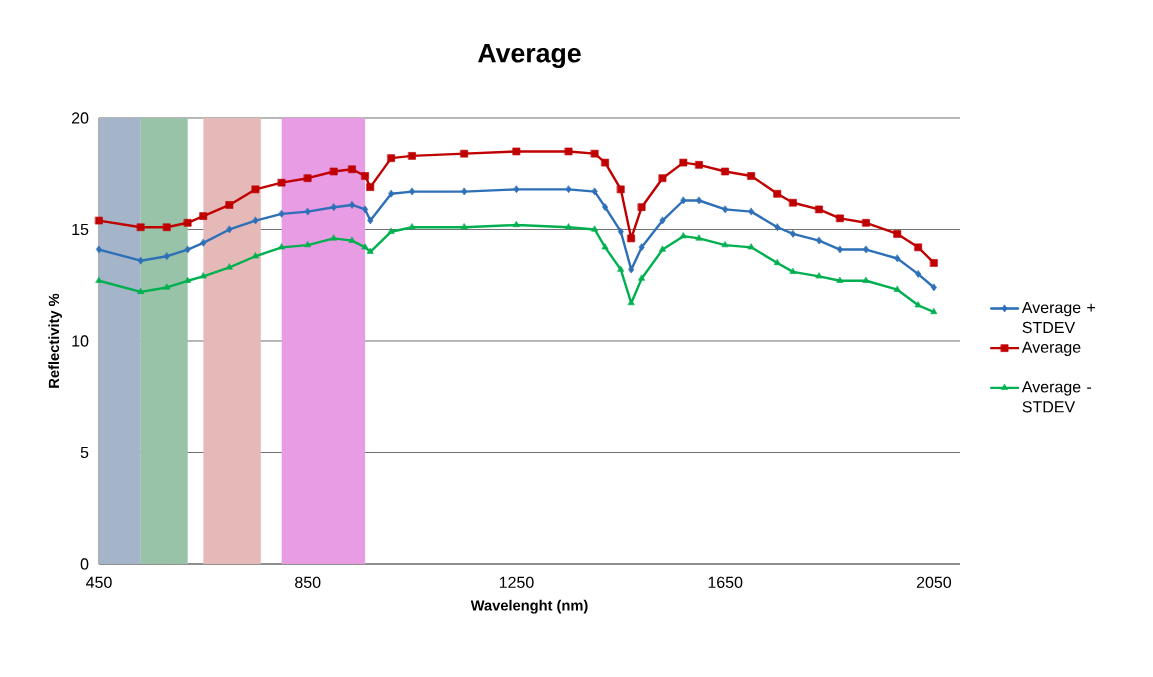  Describe the element at coordinates (1058, 318) in the screenshot. I see `legend-label: Average + STDEV` at that location.